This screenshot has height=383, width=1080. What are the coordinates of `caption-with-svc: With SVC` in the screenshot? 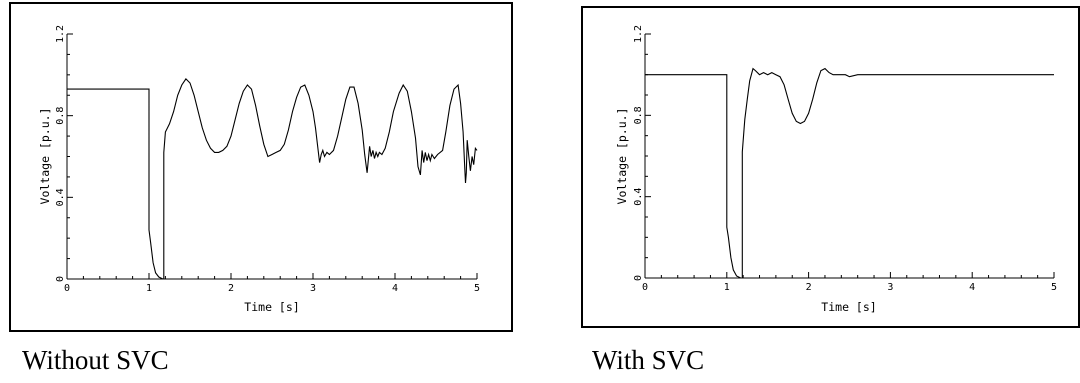 It's located at (648, 360).